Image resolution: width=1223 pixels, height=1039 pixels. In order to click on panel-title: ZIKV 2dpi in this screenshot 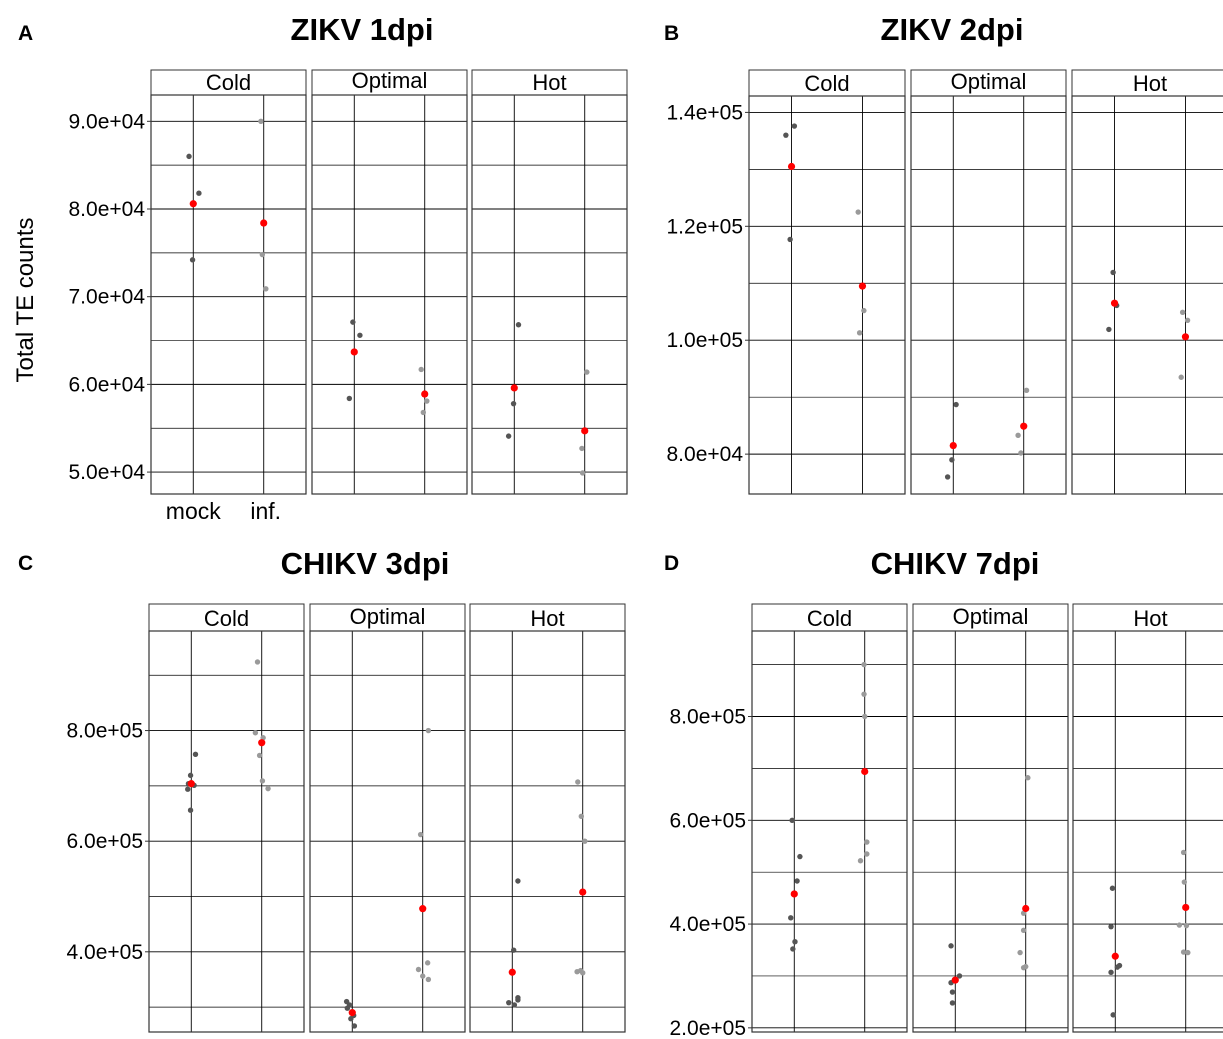, I will do `click(952, 29)`.